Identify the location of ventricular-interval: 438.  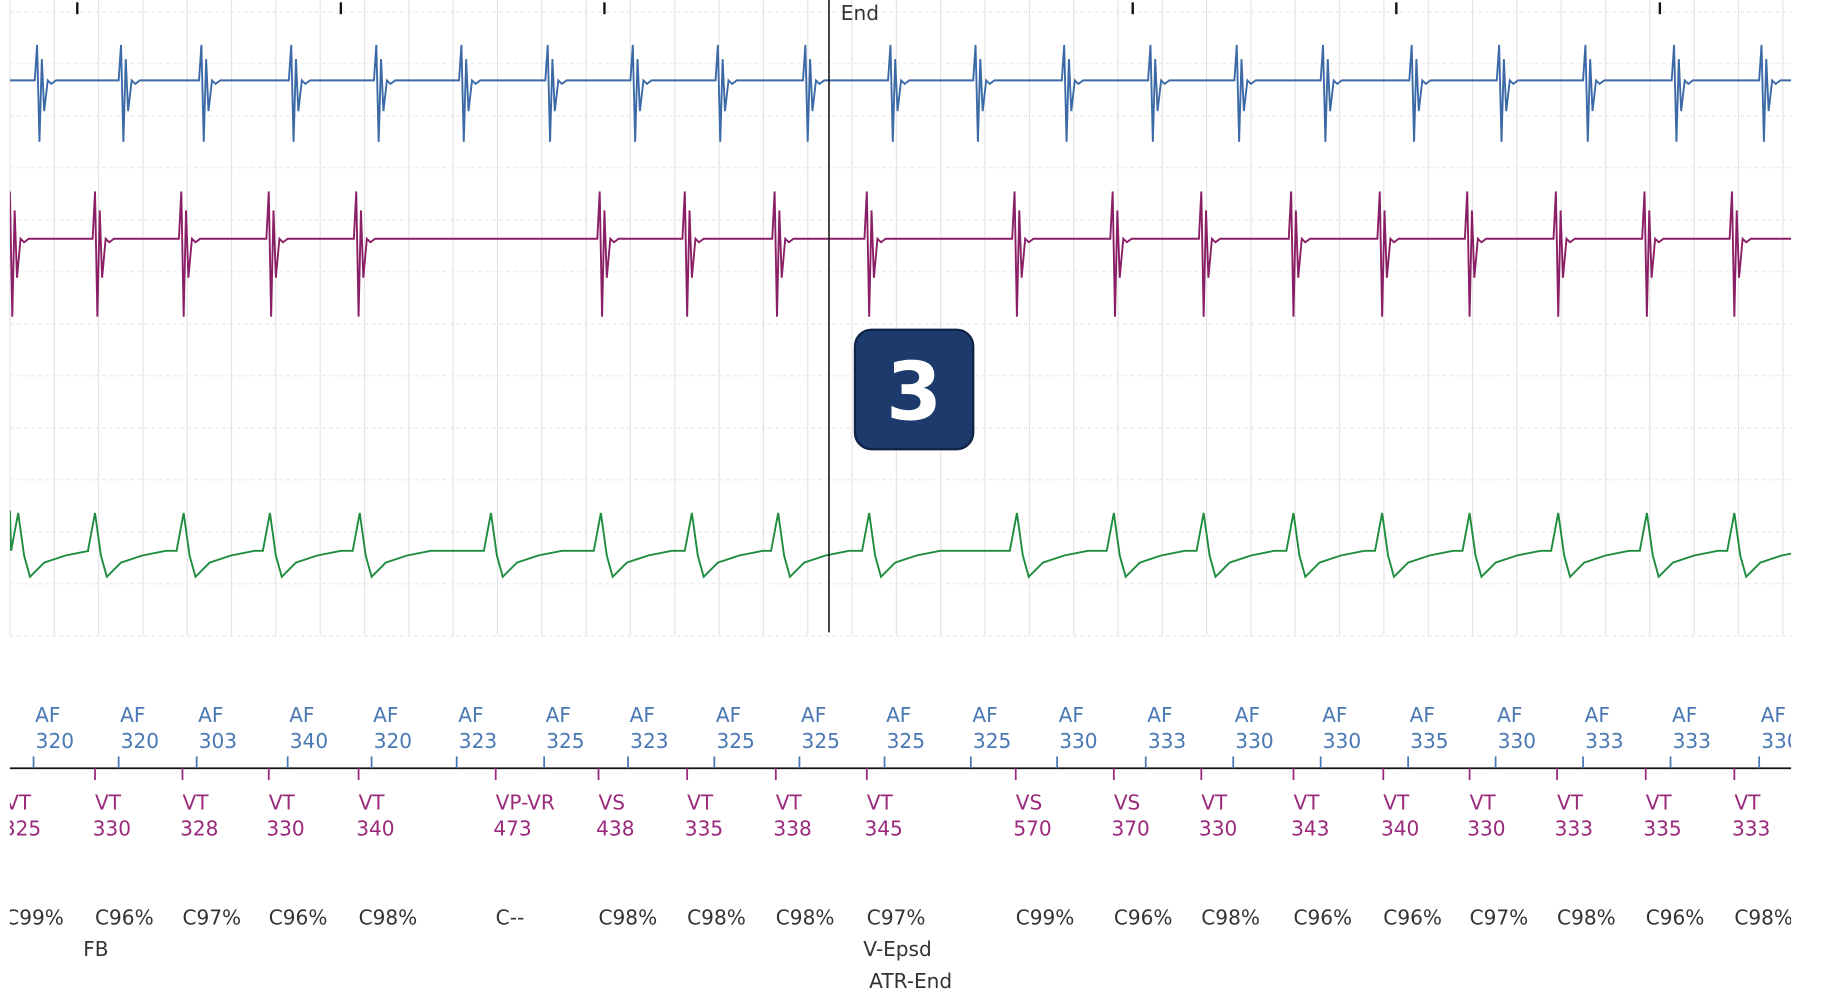
(615, 829).